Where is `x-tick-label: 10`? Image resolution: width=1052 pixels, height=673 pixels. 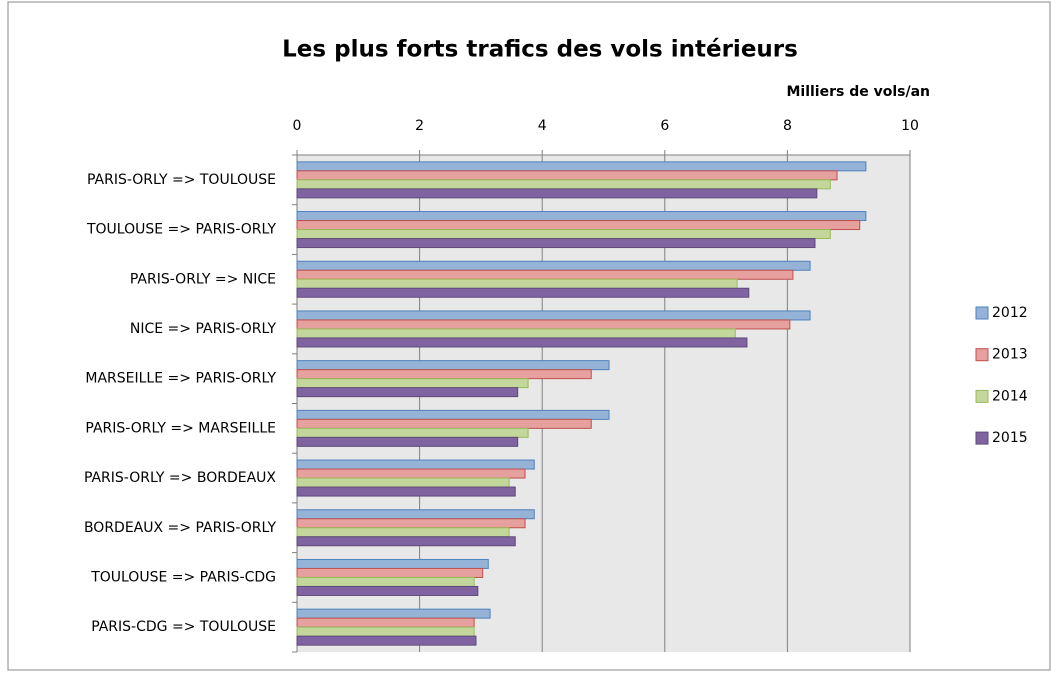 x-tick-label: 10 is located at coordinates (910, 126).